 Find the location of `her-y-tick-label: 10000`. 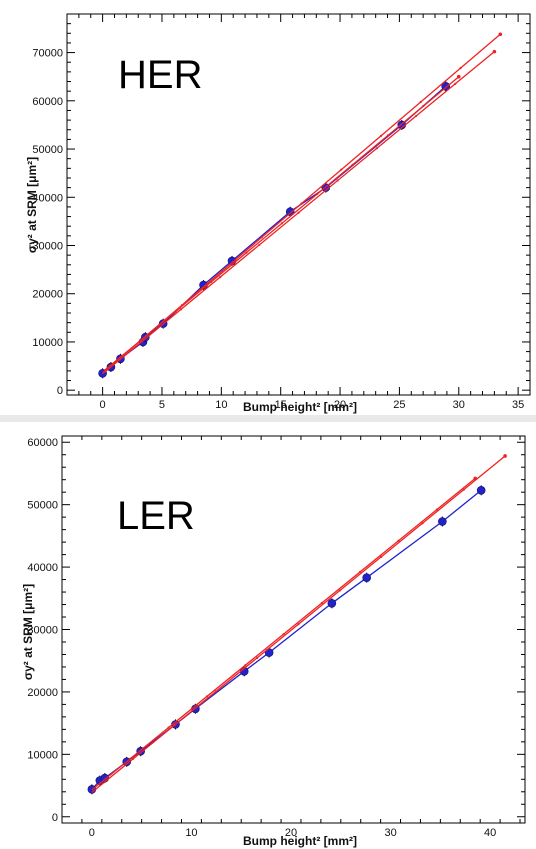

her-y-tick-label: 10000 is located at coordinates (47, 343).